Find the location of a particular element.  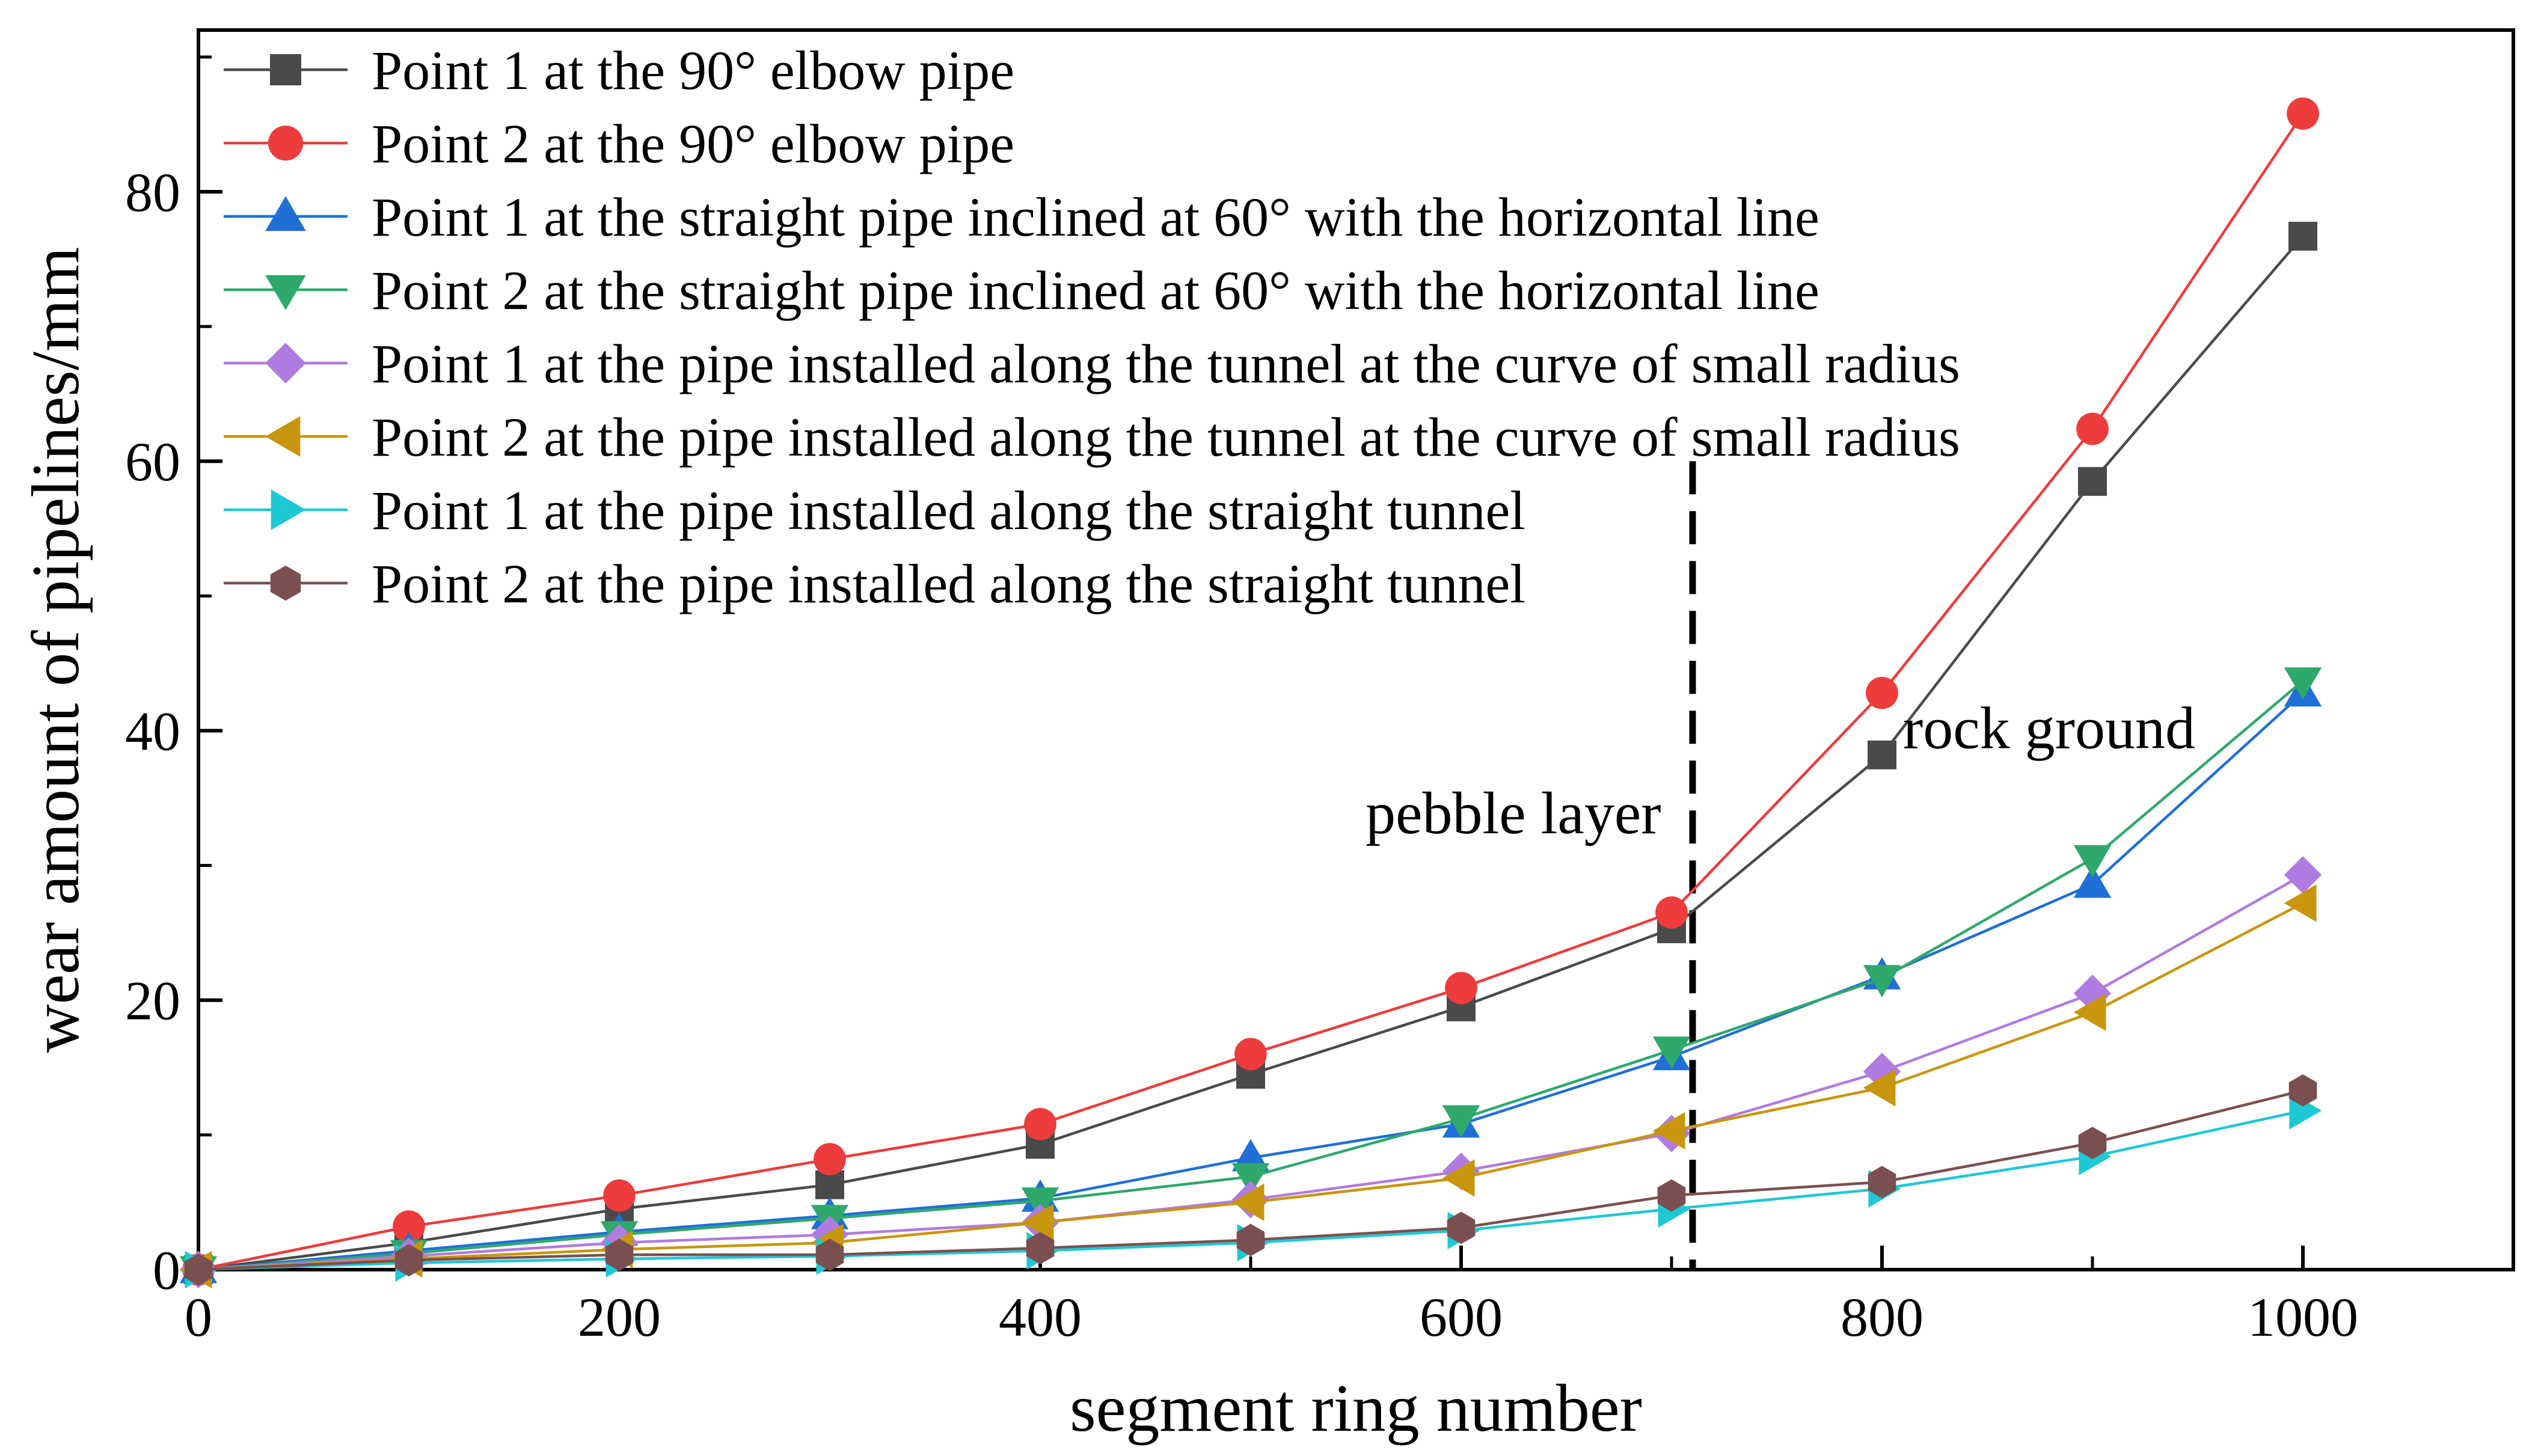

x-axis-title: segment ring number is located at coordinates (1356, 1409).